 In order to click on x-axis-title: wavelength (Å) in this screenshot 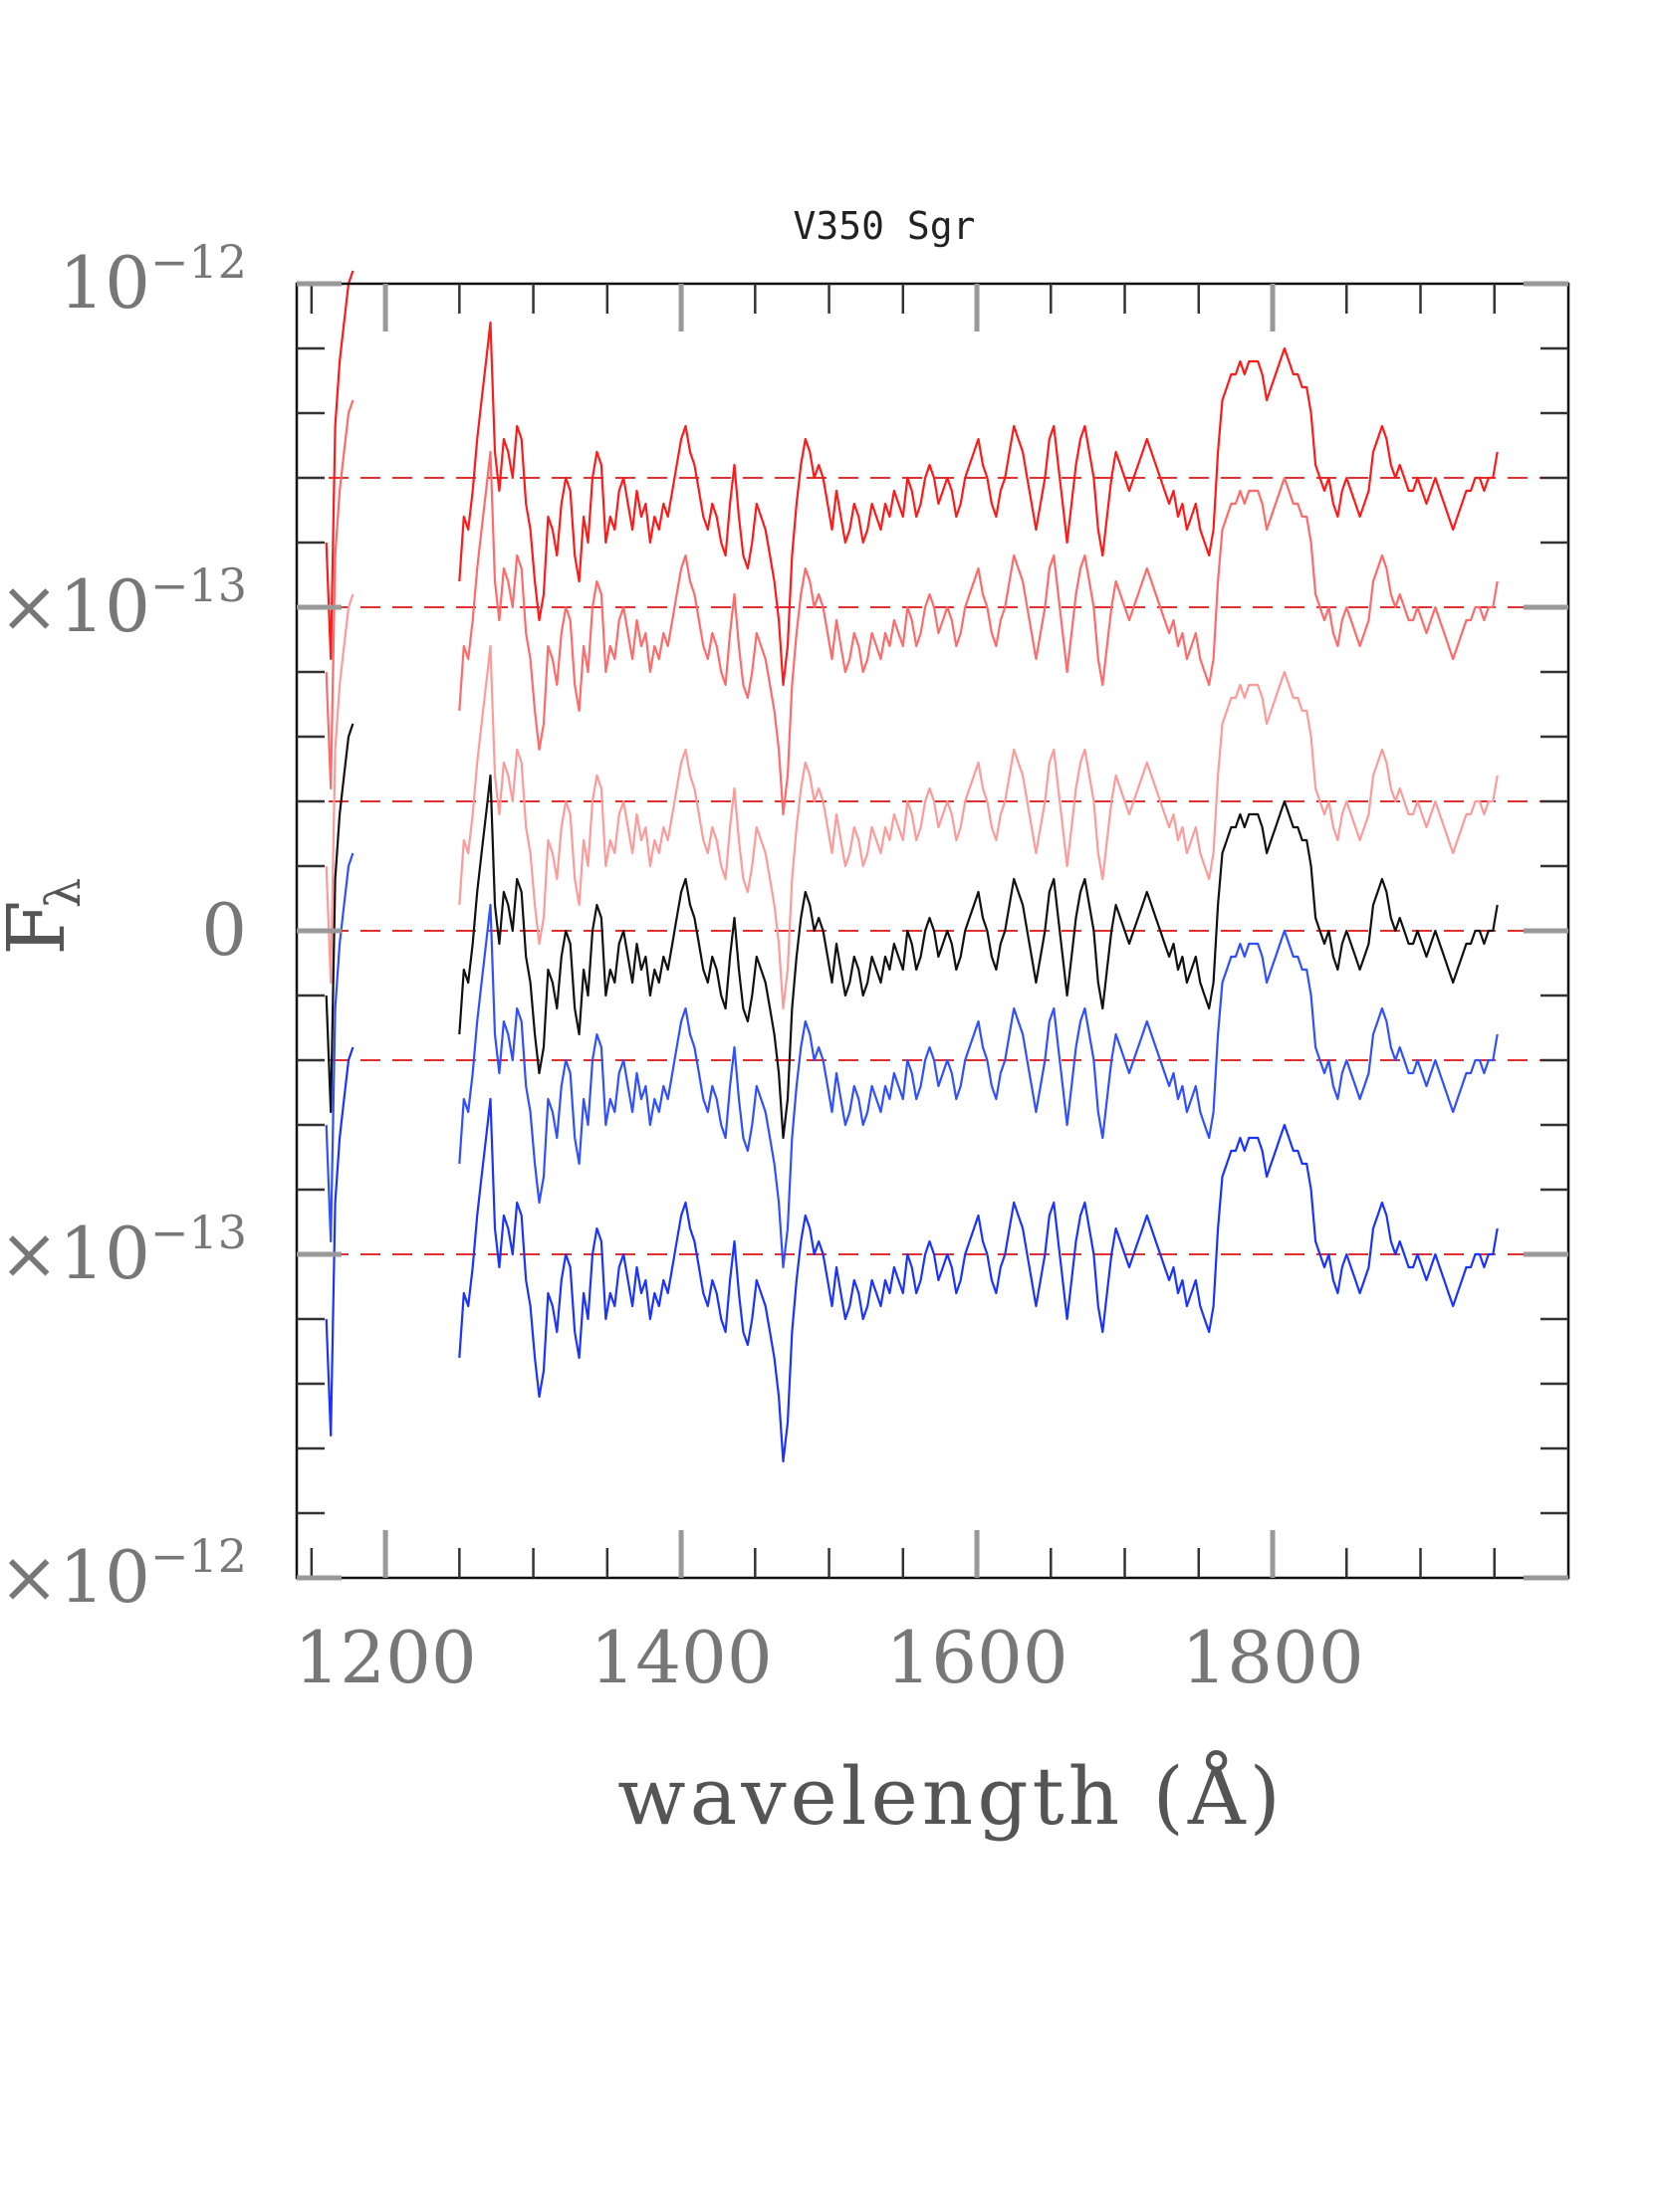, I will do `click(951, 1796)`.